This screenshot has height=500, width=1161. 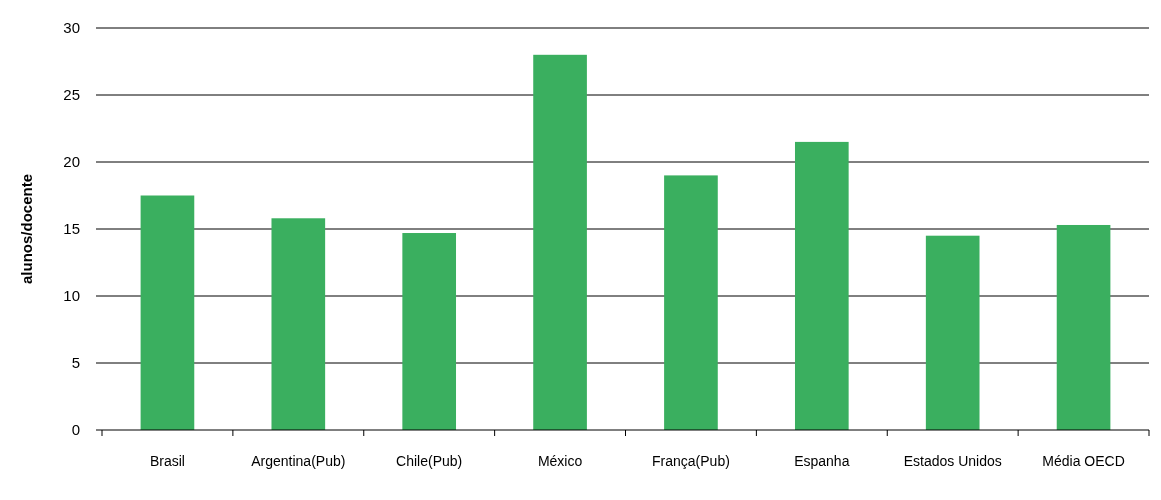 What do you see at coordinates (75, 363) in the screenshot?
I see `y-tick-label: 5` at bounding box center [75, 363].